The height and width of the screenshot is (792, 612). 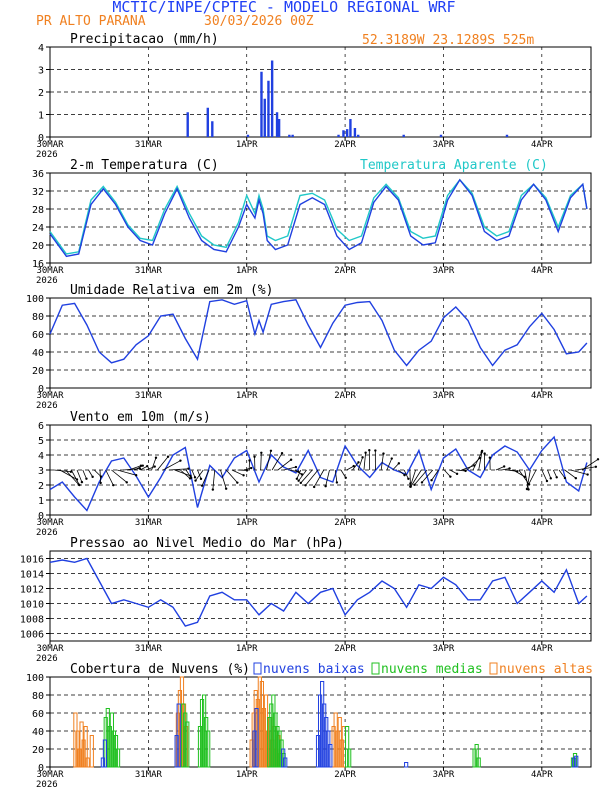 What do you see at coordinates (454, 165) in the screenshot?
I see `legend-label: Temperatura Aparente (C)` at bounding box center [454, 165].